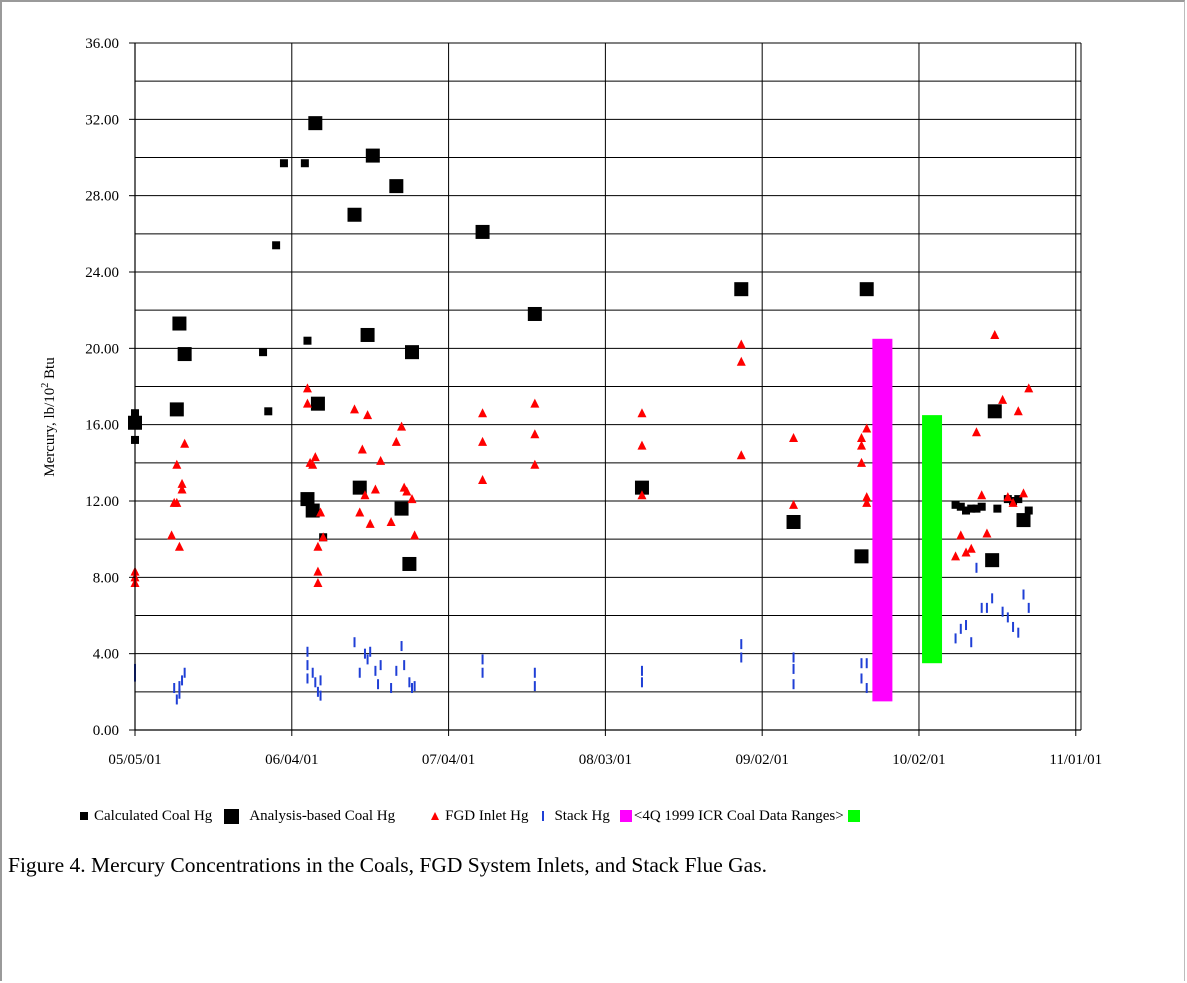 The width and height of the screenshot is (1187, 983). What do you see at coordinates (153, 815) in the screenshot?
I see `legend-label: Calculated Coal Hg` at bounding box center [153, 815].